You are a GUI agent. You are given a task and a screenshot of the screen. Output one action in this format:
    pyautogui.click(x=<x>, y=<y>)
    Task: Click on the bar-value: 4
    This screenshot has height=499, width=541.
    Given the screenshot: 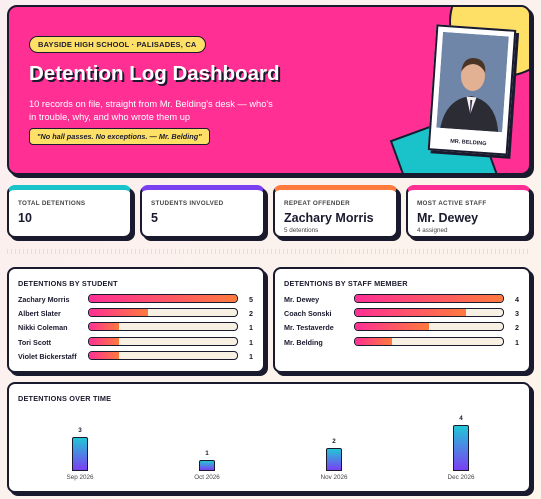 What is the action you would take?
    pyautogui.click(x=517, y=299)
    